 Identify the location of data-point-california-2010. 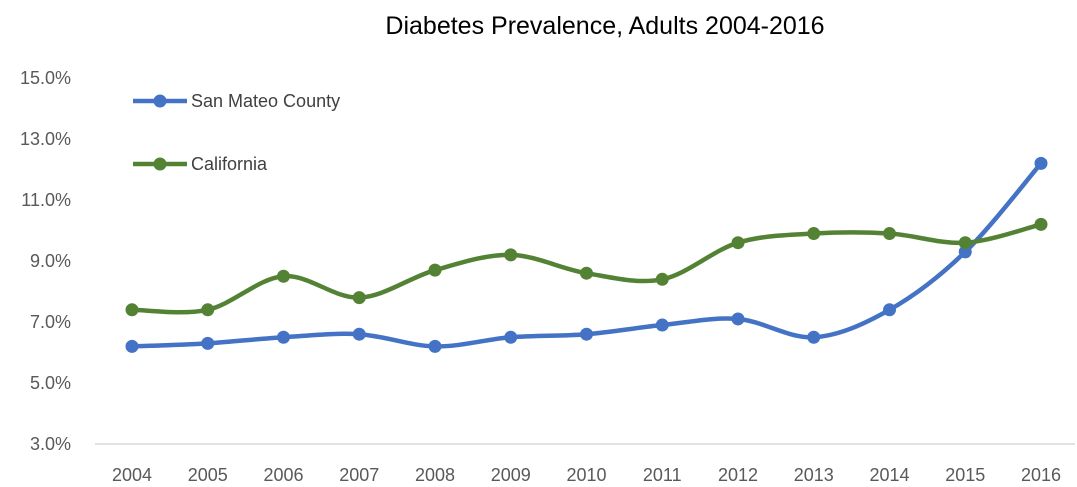
(586, 273).